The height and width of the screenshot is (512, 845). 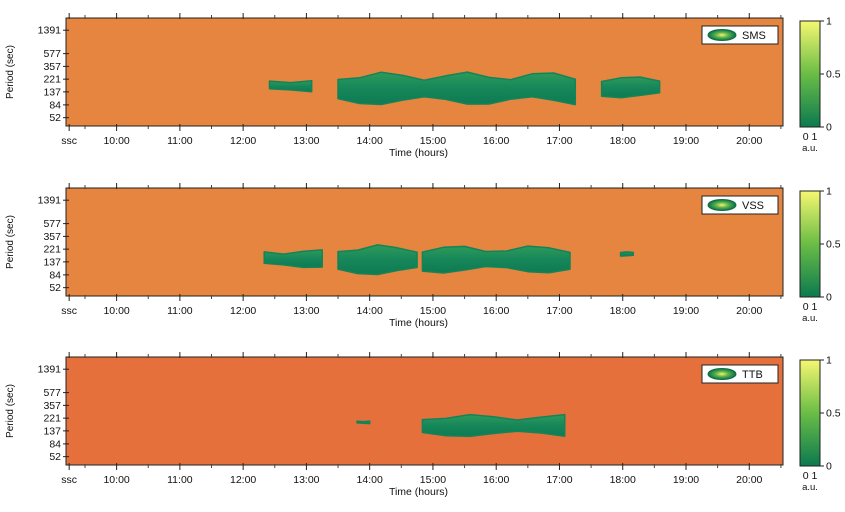 I want to click on legend-label: VSS, so click(x=753, y=206).